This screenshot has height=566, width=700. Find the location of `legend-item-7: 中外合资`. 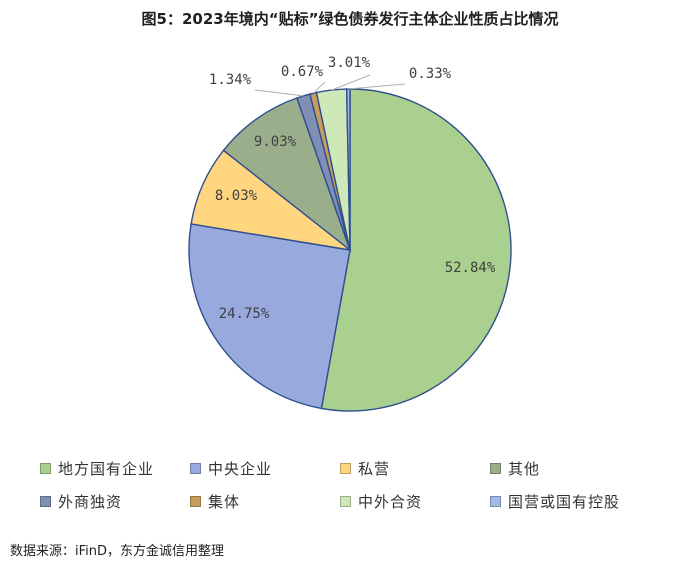

legend-item-7: 中外合资 is located at coordinates (415, 501).